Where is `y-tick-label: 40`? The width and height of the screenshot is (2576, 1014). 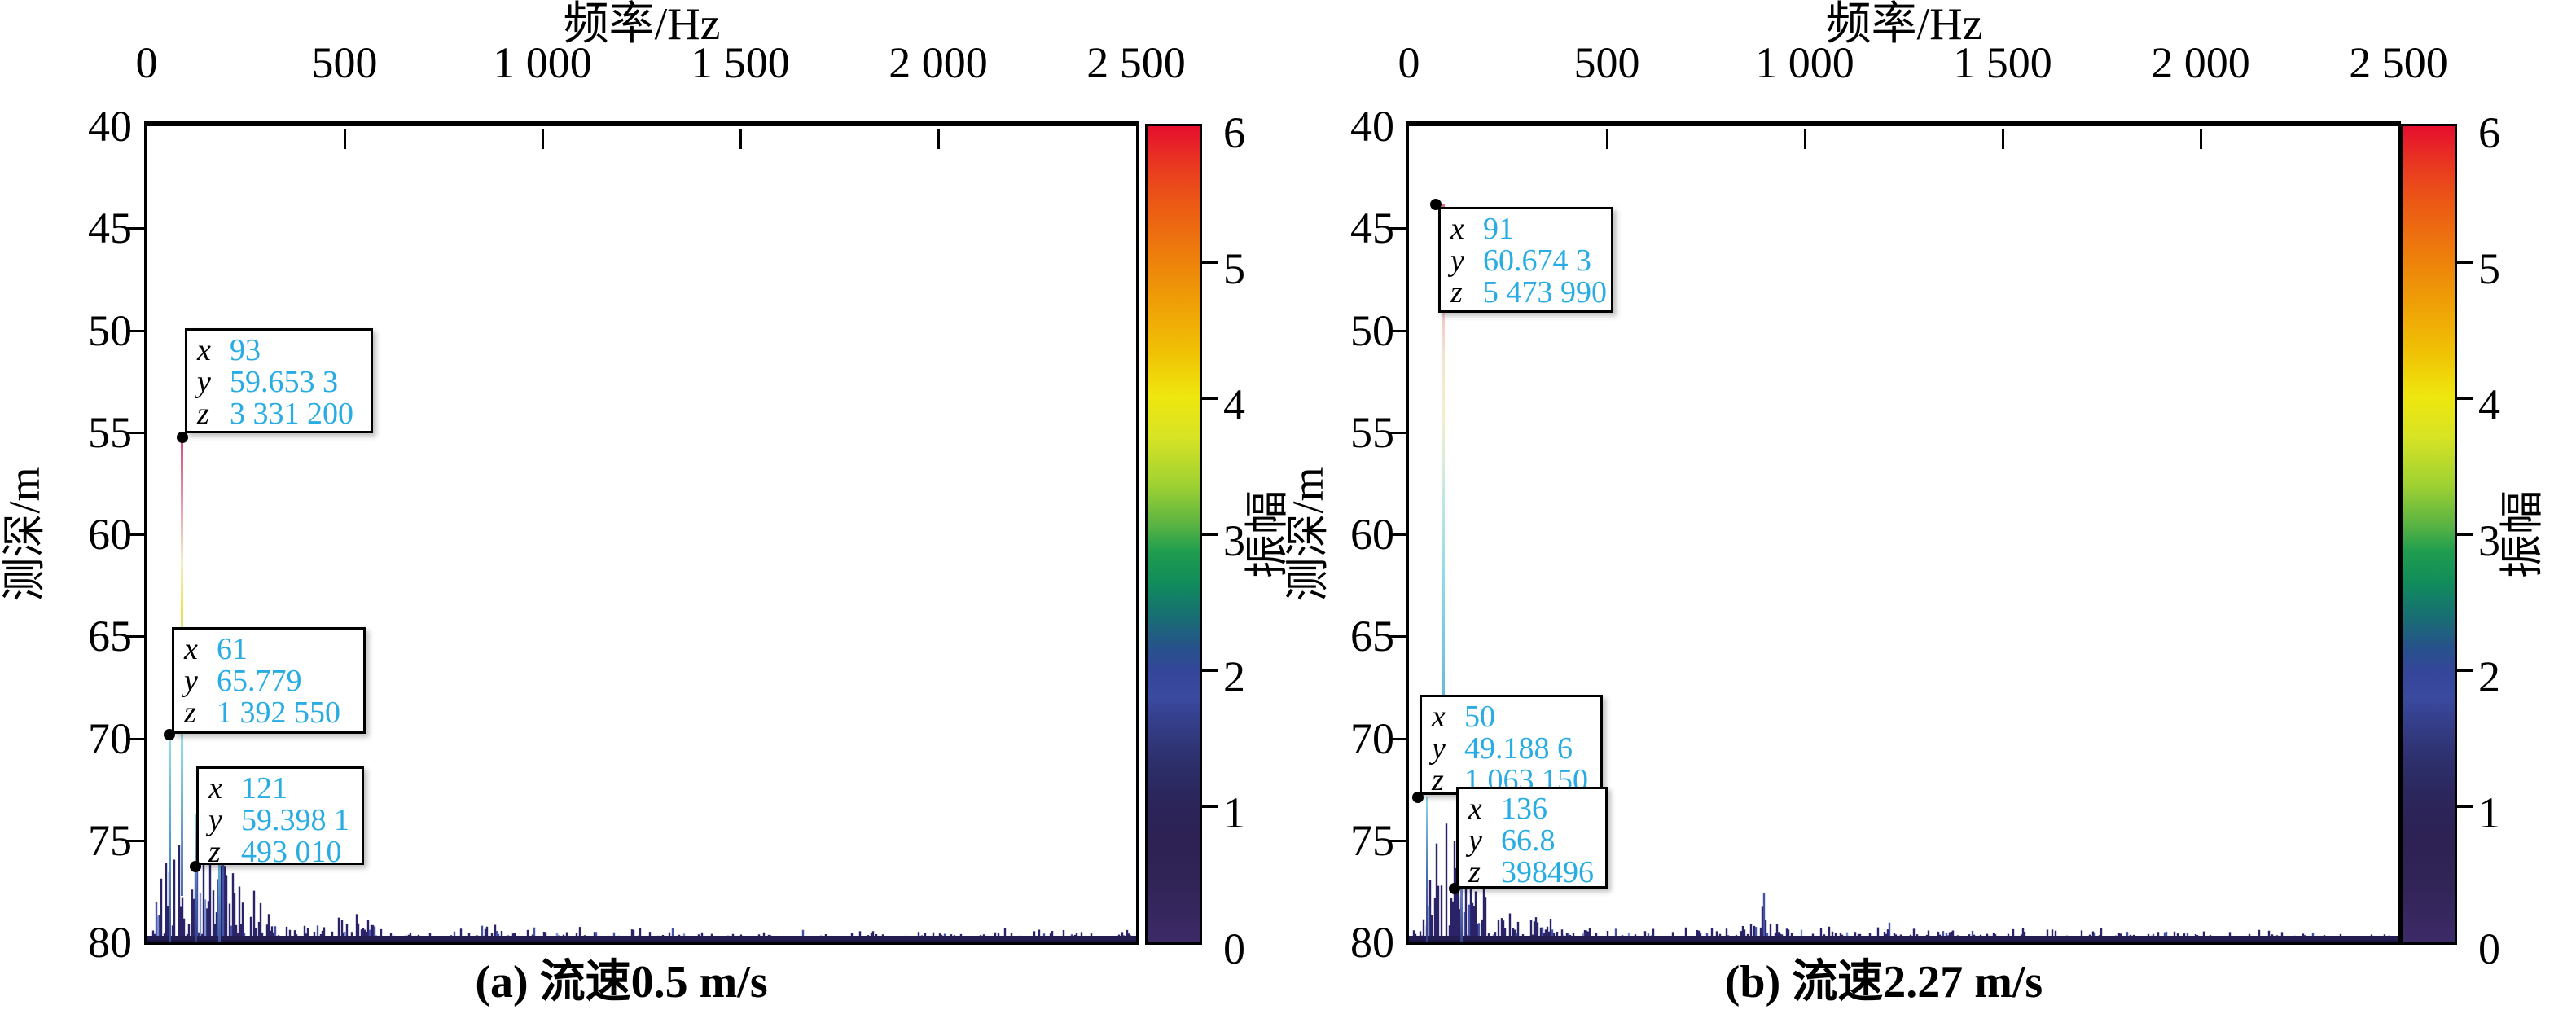 y-tick-label: 40 is located at coordinates (110, 126).